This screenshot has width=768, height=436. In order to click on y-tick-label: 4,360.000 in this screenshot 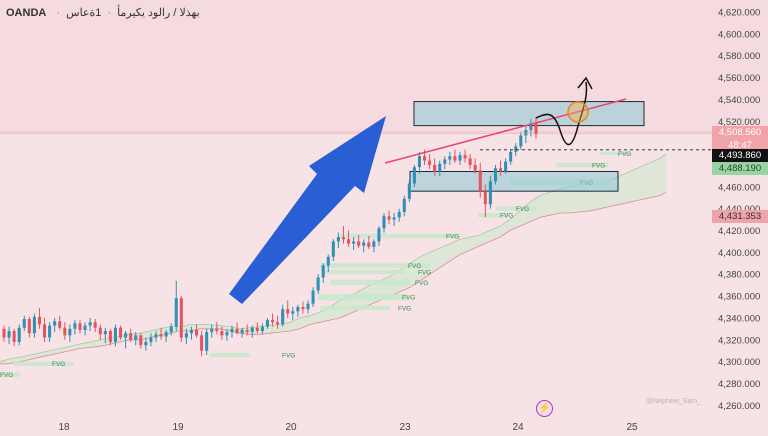, I will do `click(739, 297)`.